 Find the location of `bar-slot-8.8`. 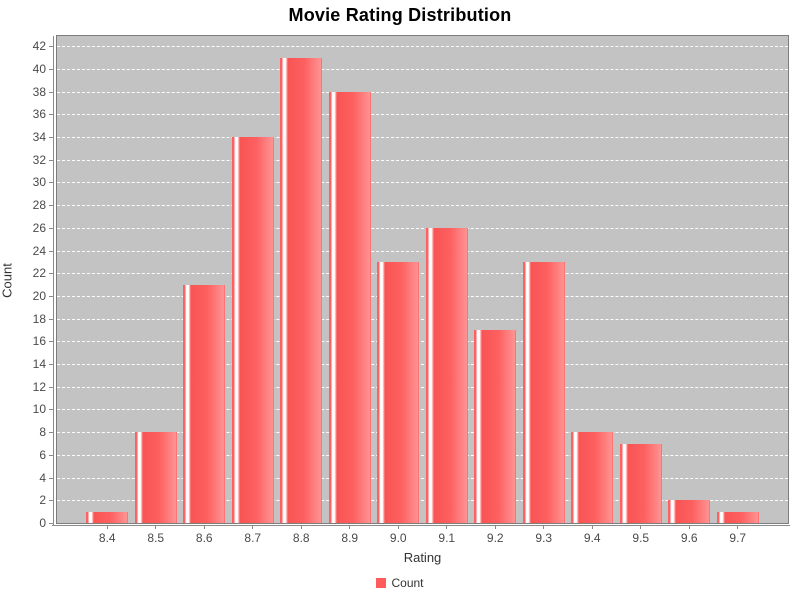

bar-slot-8.8 is located at coordinates (301, 279).